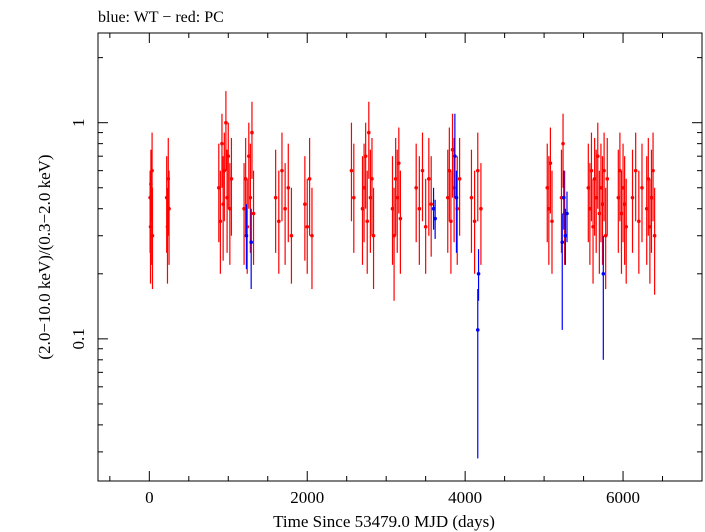 Image resolution: width=705 pixels, height=532 pixels. What do you see at coordinates (161, 17) in the screenshot?
I see `chart-title: blue: WT − red: PC` at bounding box center [161, 17].